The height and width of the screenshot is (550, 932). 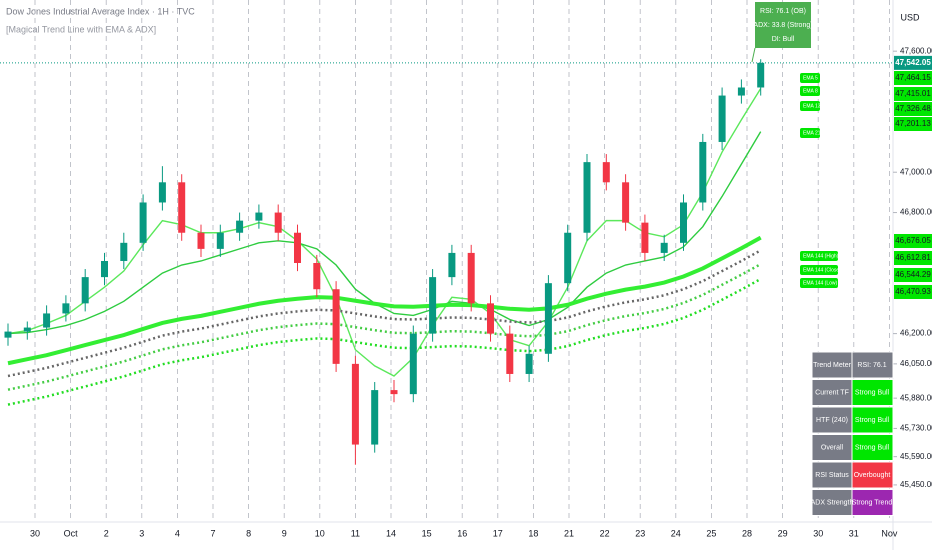 What do you see at coordinates (916, 456) in the screenshot?
I see `y-tick-label: 45,590.00` at bounding box center [916, 456].